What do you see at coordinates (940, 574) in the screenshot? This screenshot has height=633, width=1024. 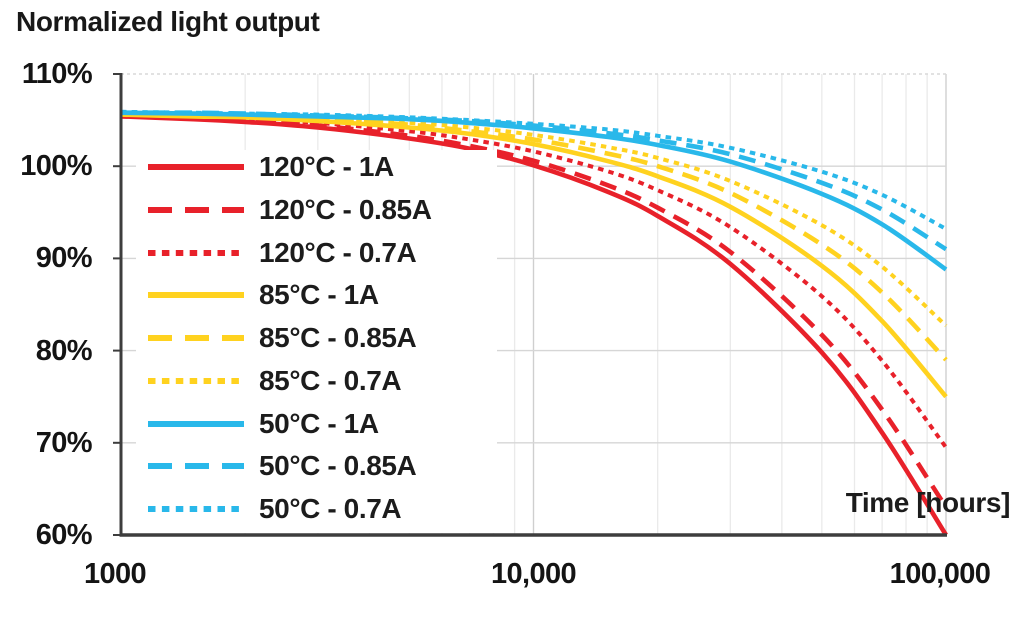 I see `x-tick-label: 100,000` at bounding box center [940, 574].